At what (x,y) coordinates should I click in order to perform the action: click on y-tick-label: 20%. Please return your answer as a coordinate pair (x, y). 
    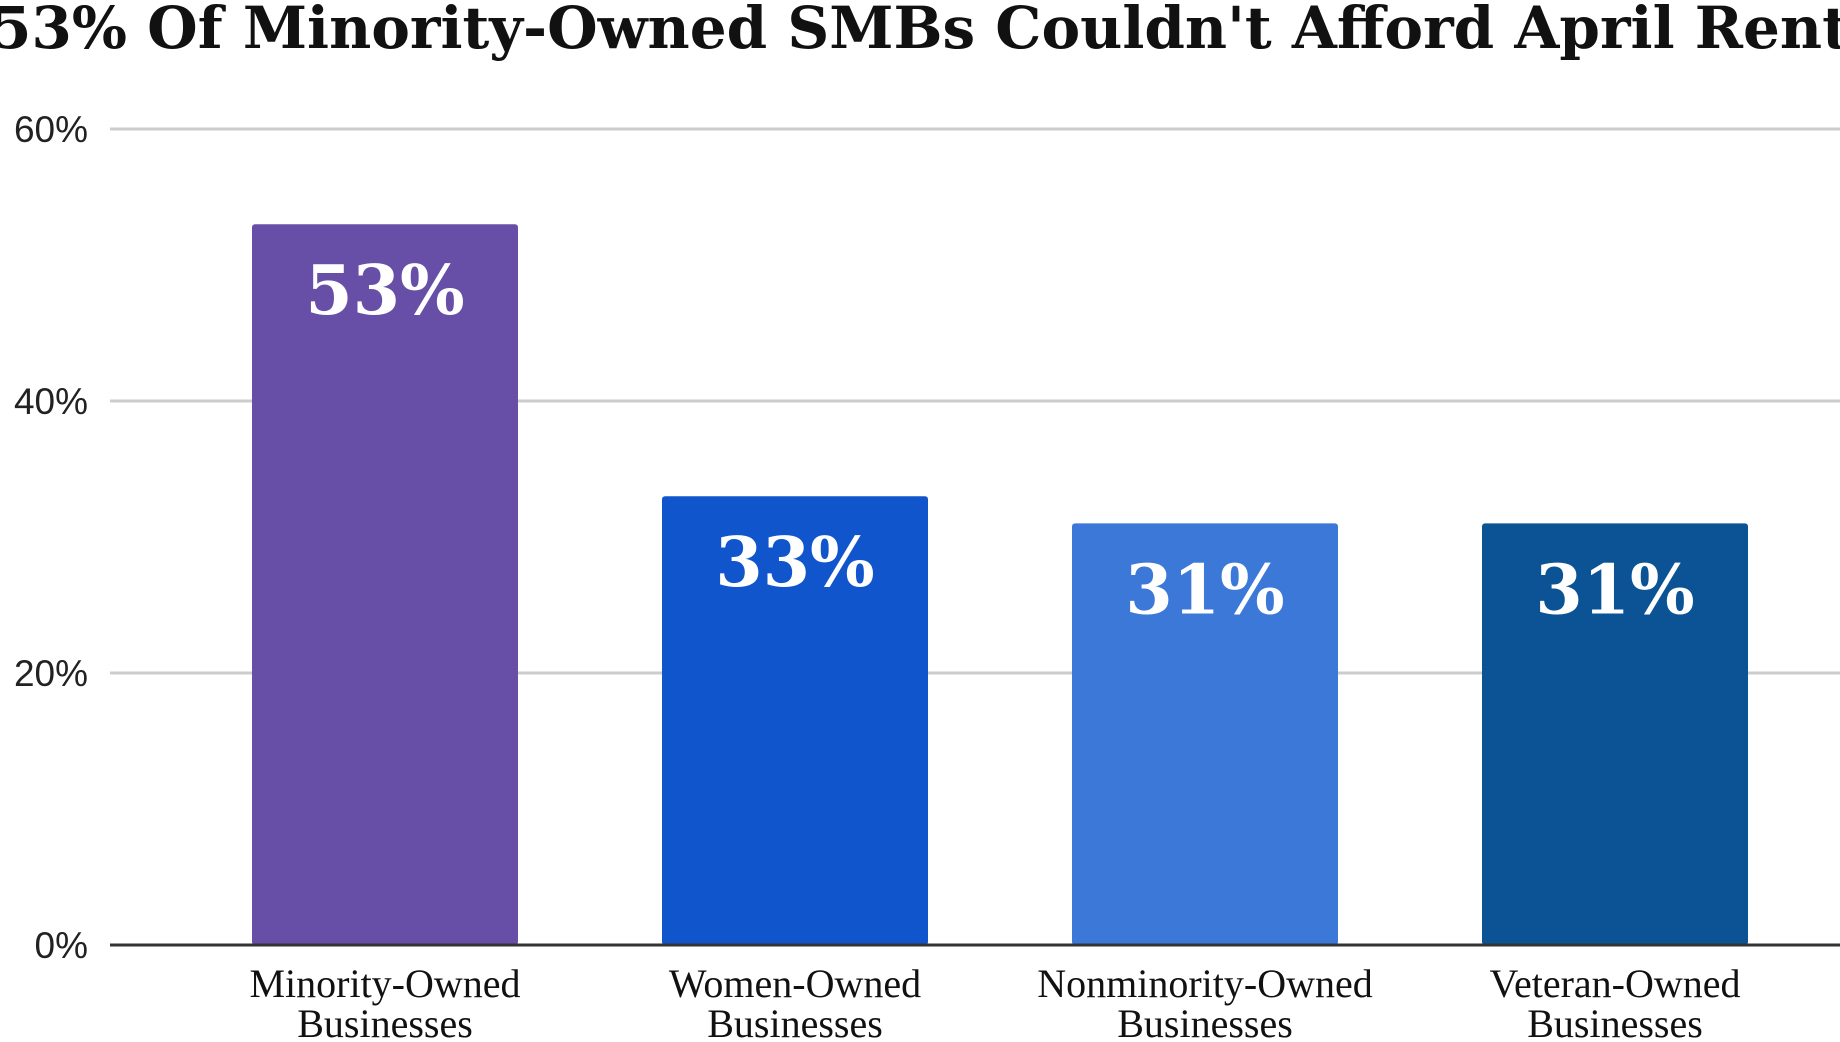
    Looking at the image, I should click on (51, 673).